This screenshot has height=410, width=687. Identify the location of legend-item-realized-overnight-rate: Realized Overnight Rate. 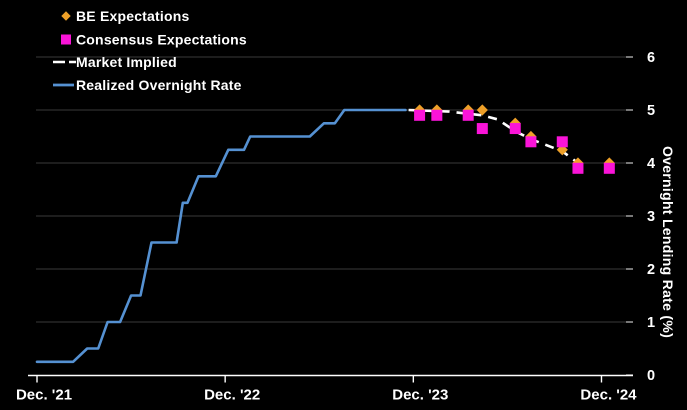
(147, 85).